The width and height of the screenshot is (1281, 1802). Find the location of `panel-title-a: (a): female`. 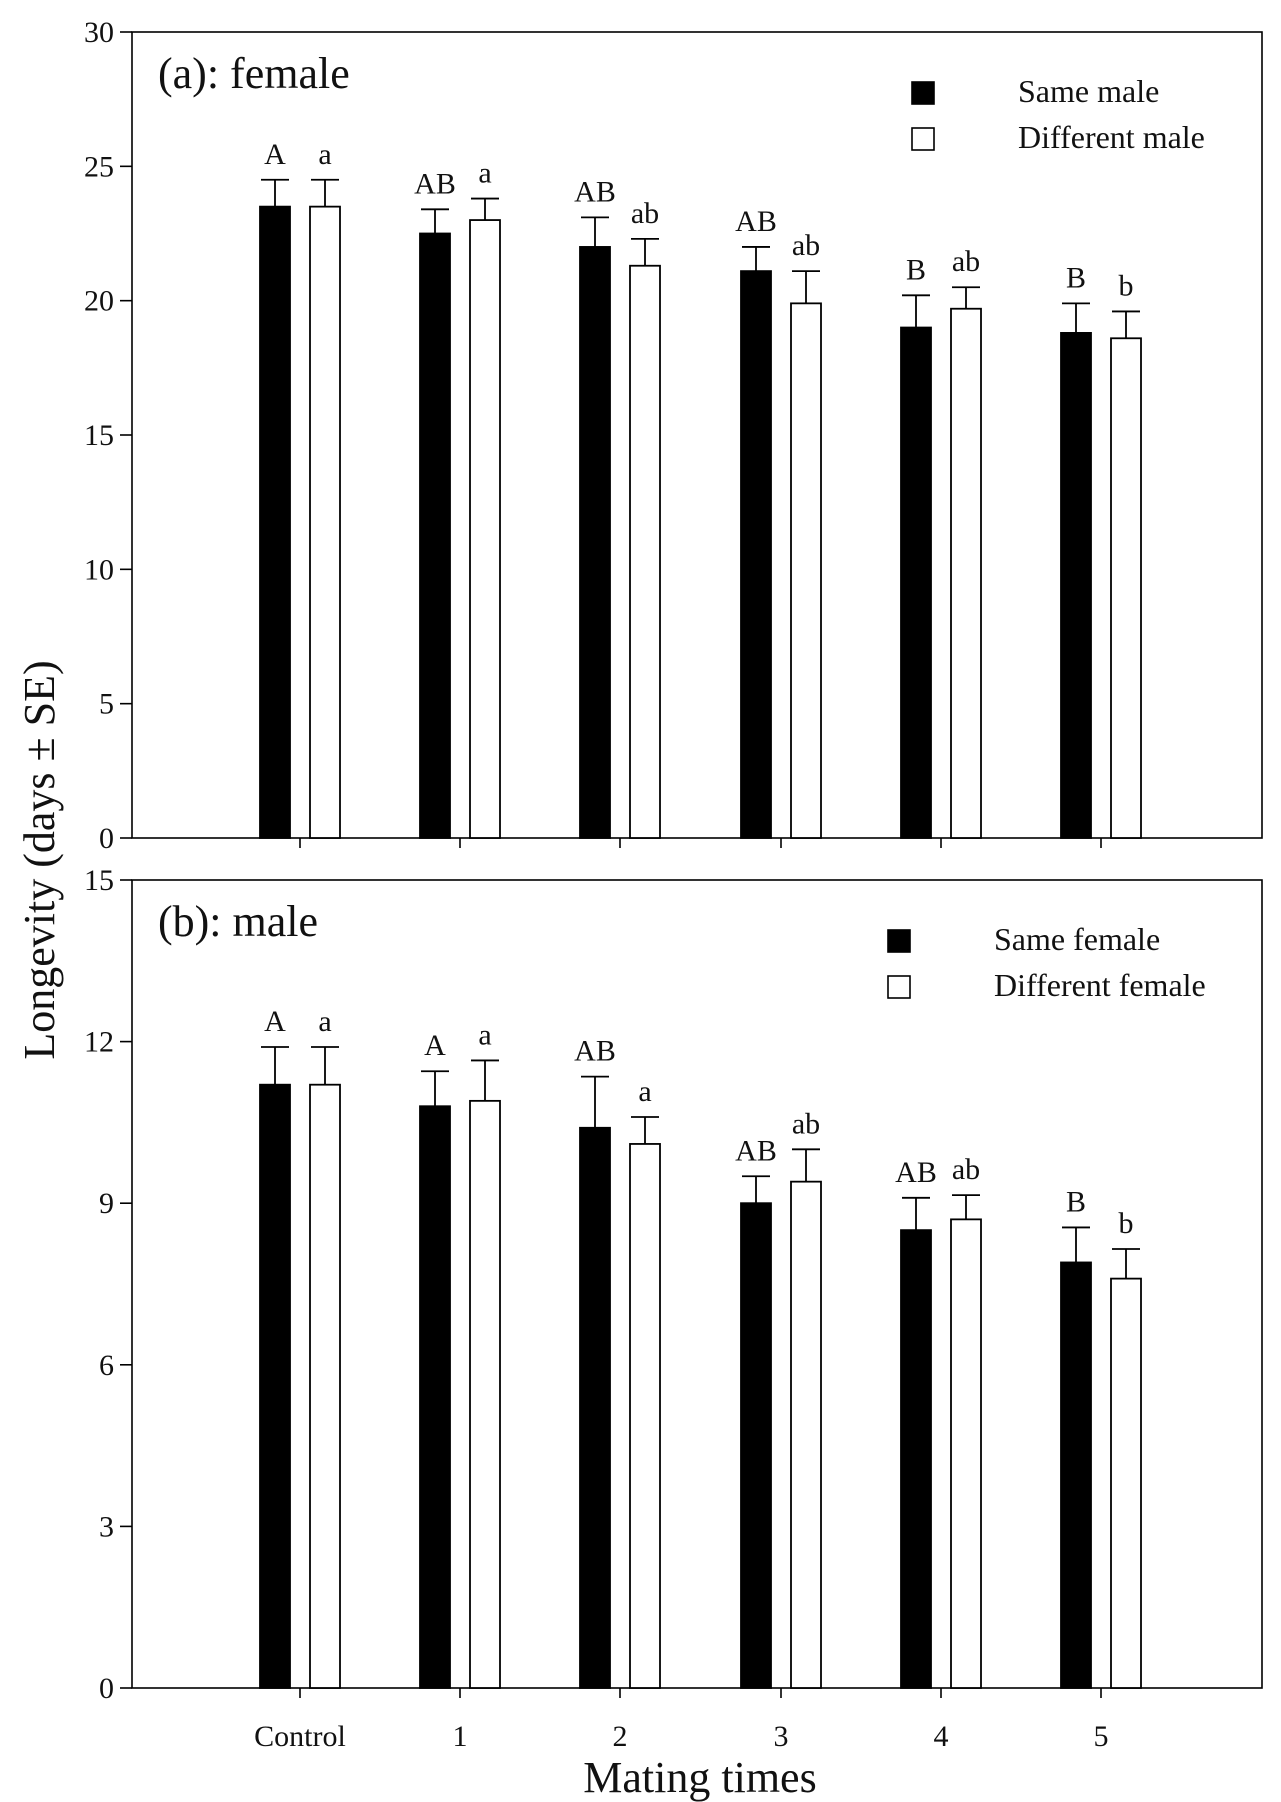

panel-title-a: (a): female is located at coordinates (254, 73).